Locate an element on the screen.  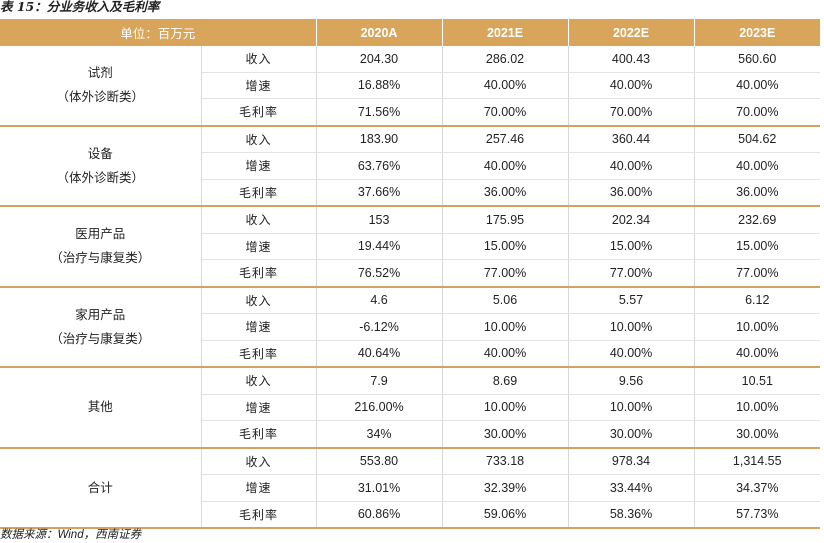
value-cell: 31.01% is located at coordinates (379, 488).